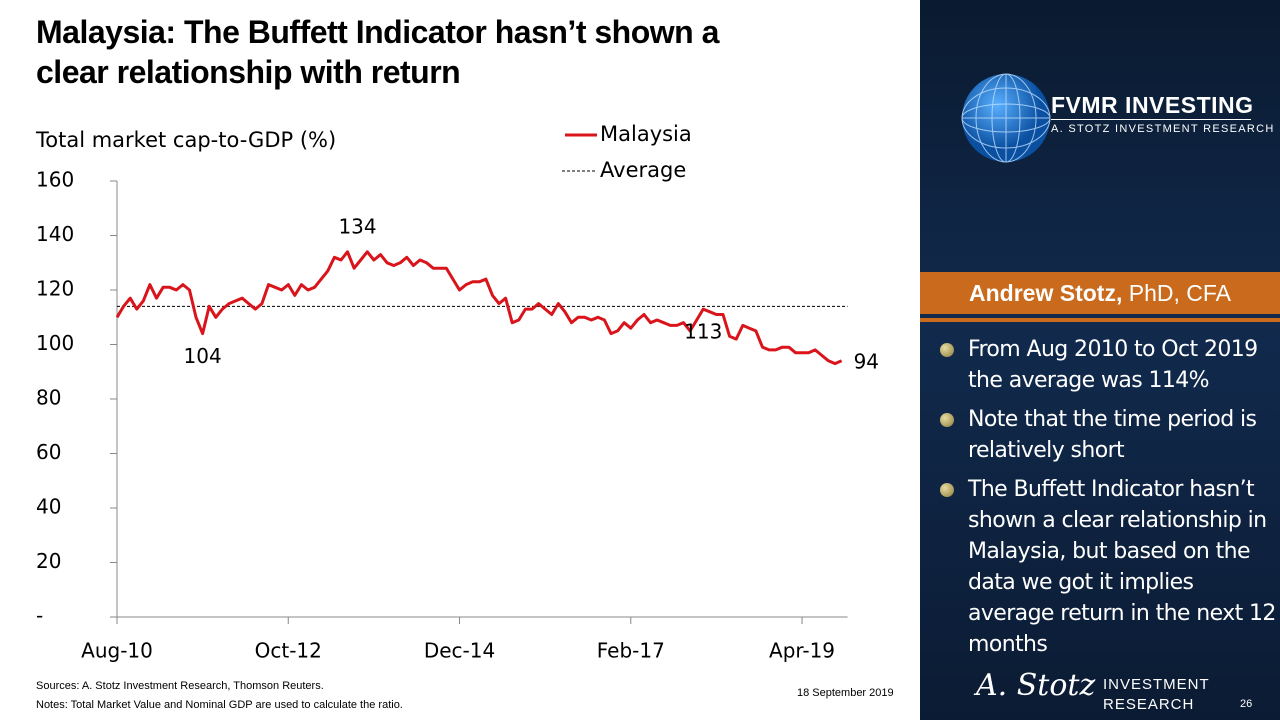 This screenshot has height=720, width=1280. Describe the element at coordinates (1152, 105) in the screenshot. I see `brand: FVMR INVESTING` at that location.